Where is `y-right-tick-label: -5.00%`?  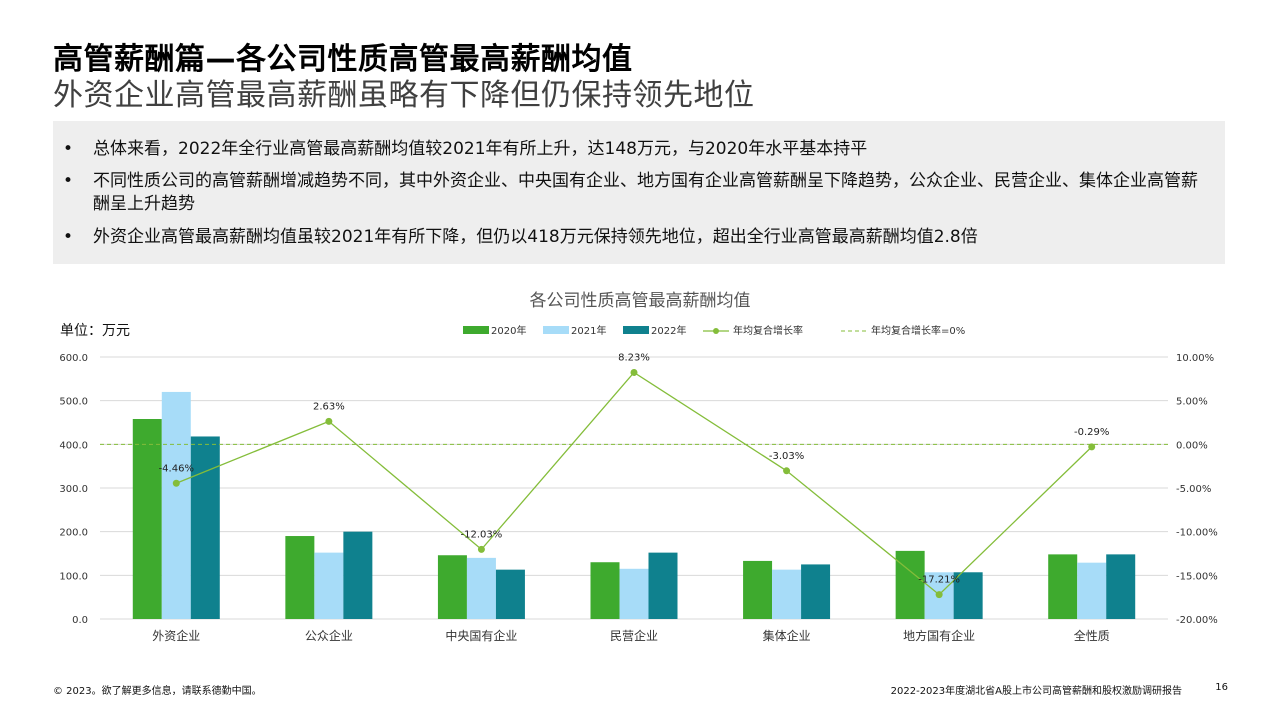
y-right-tick-label: -5.00% is located at coordinates (1193, 489).